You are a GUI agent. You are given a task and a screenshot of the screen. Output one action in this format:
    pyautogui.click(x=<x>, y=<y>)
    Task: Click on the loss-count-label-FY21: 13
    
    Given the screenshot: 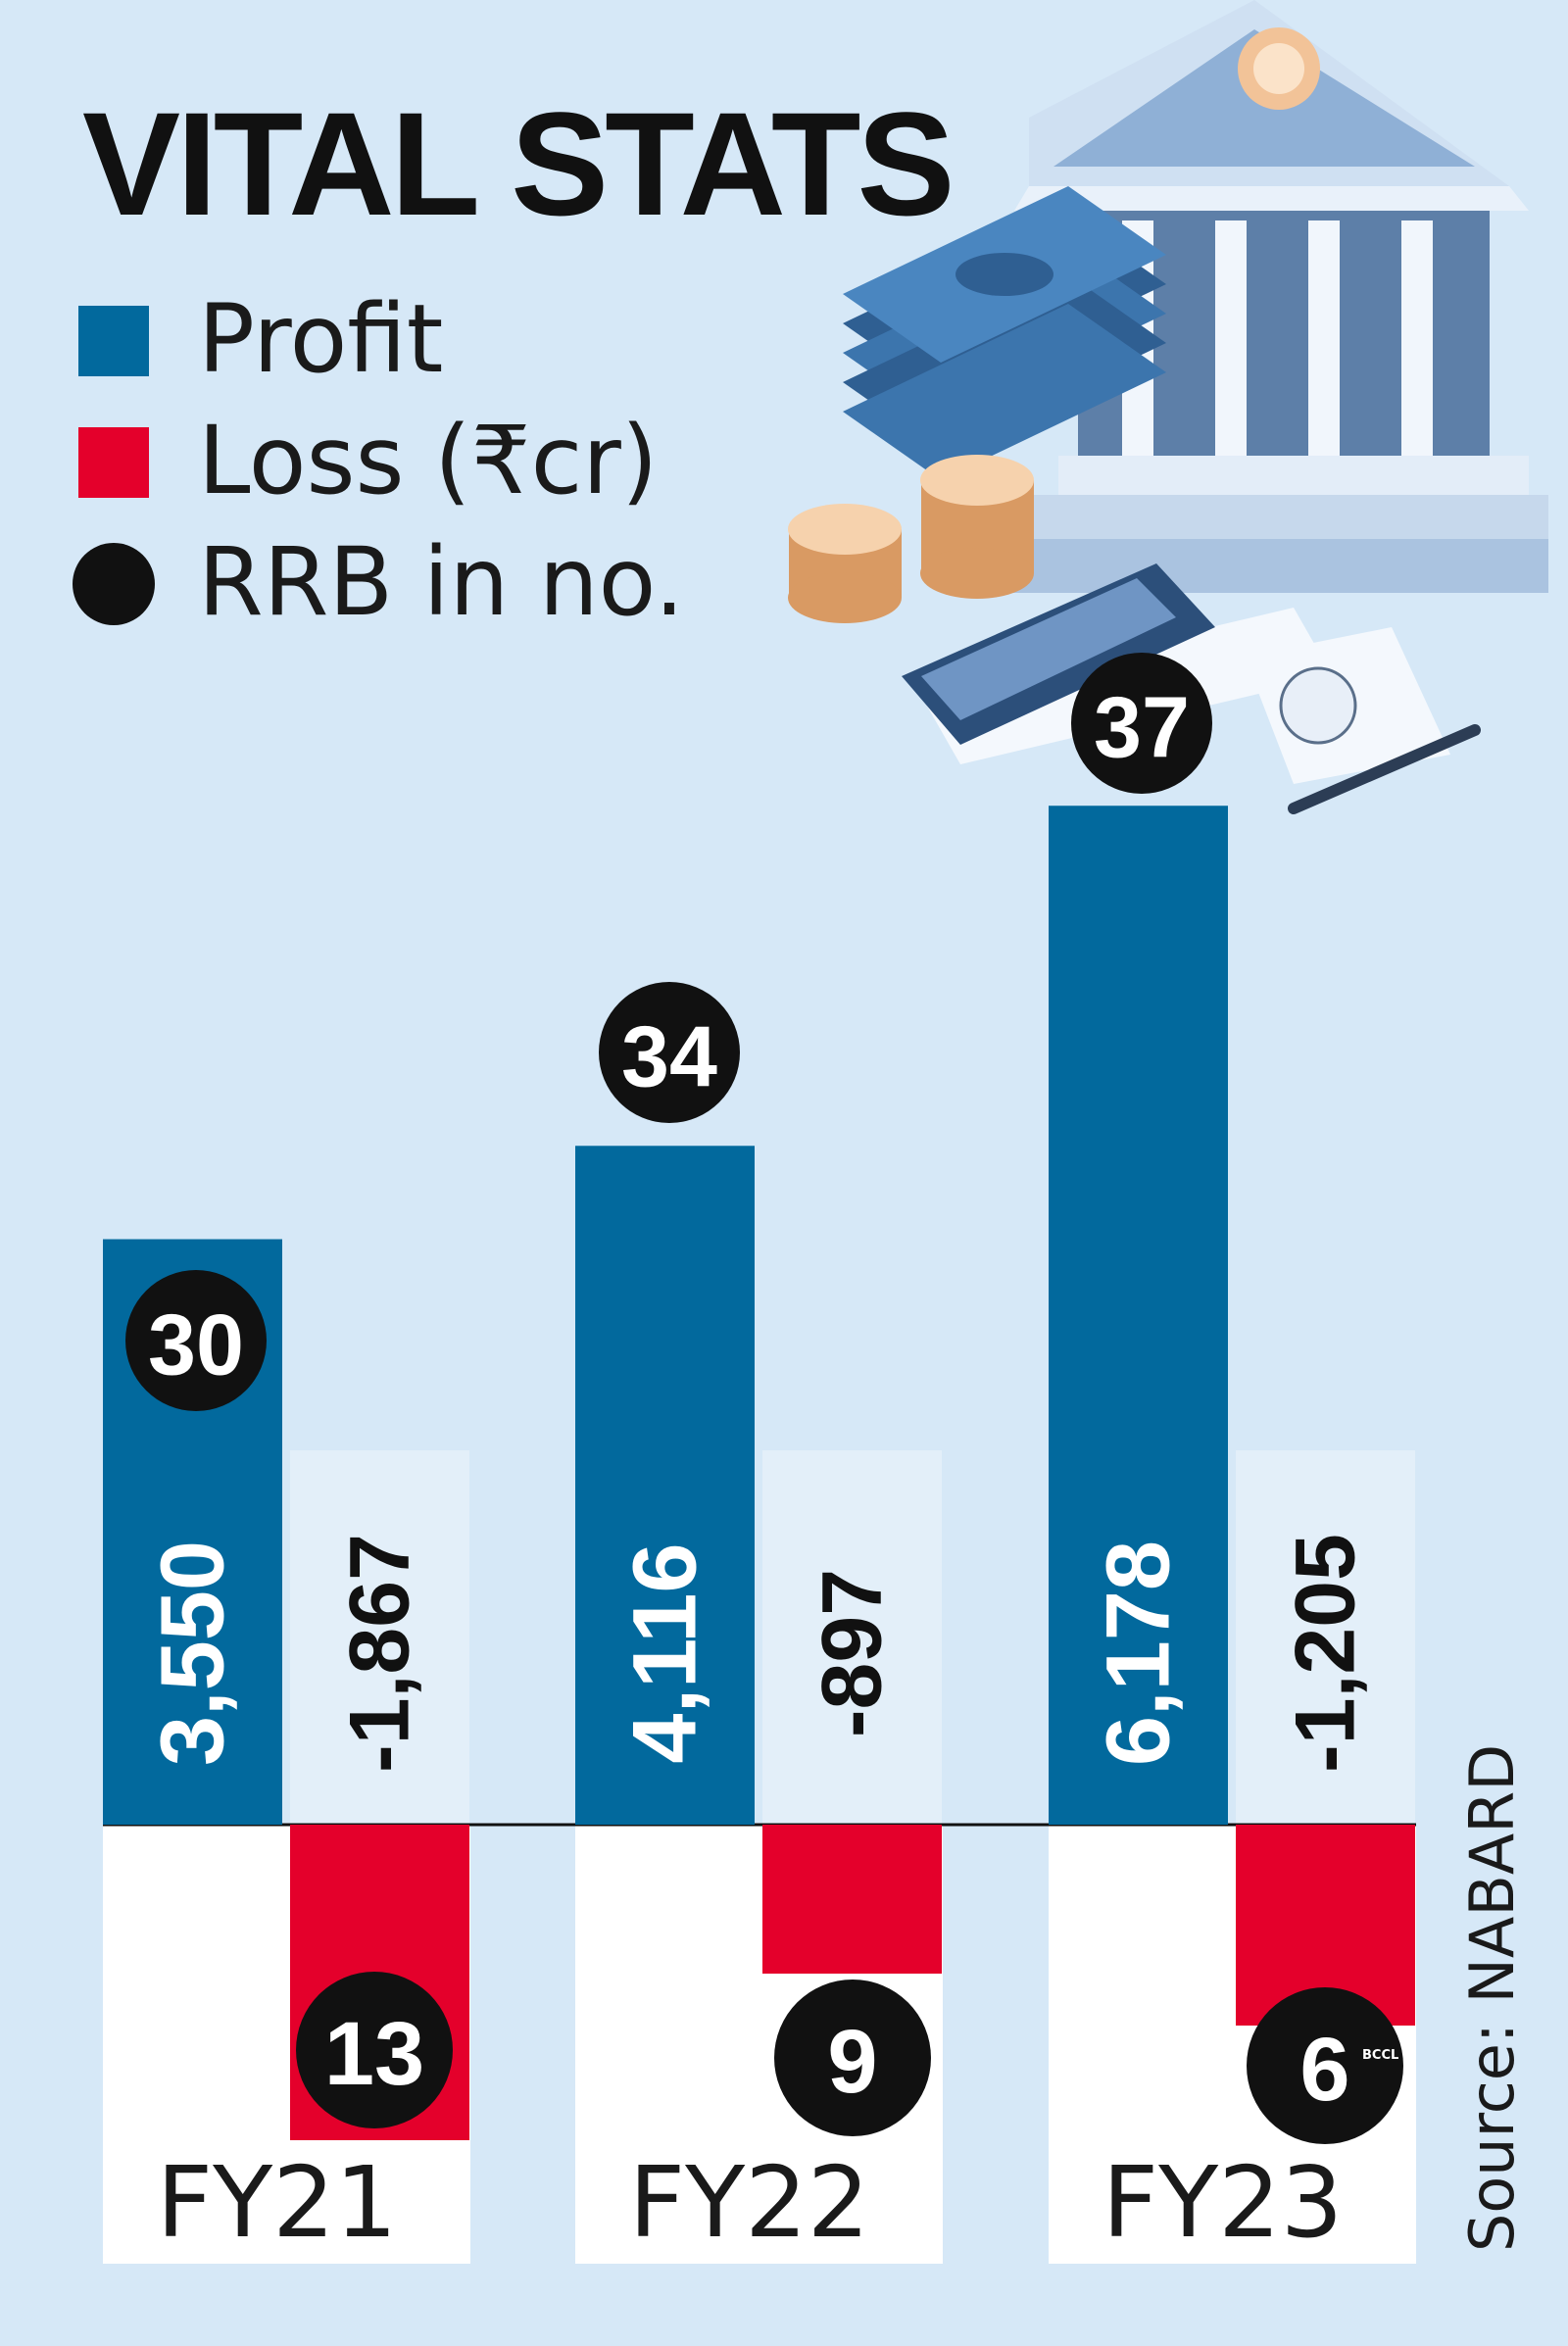 What is the action you would take?
    pyautogui.click(x=374, y=2054)
    